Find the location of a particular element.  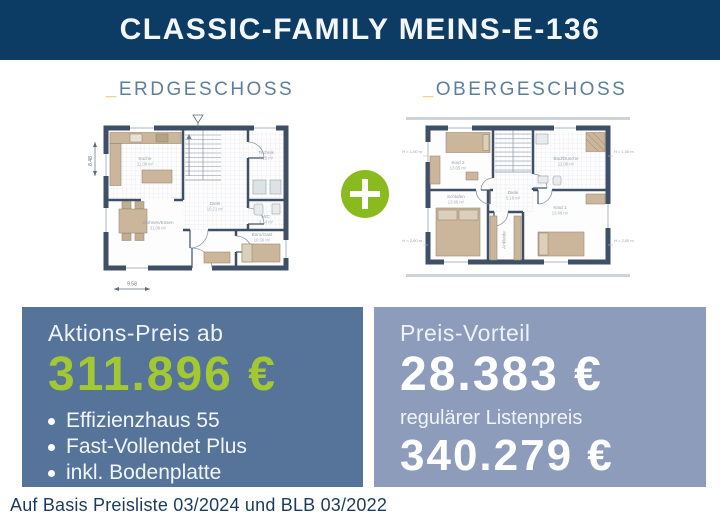

room-label-kind2: Kind 2 is located at coordinates (457, 162).